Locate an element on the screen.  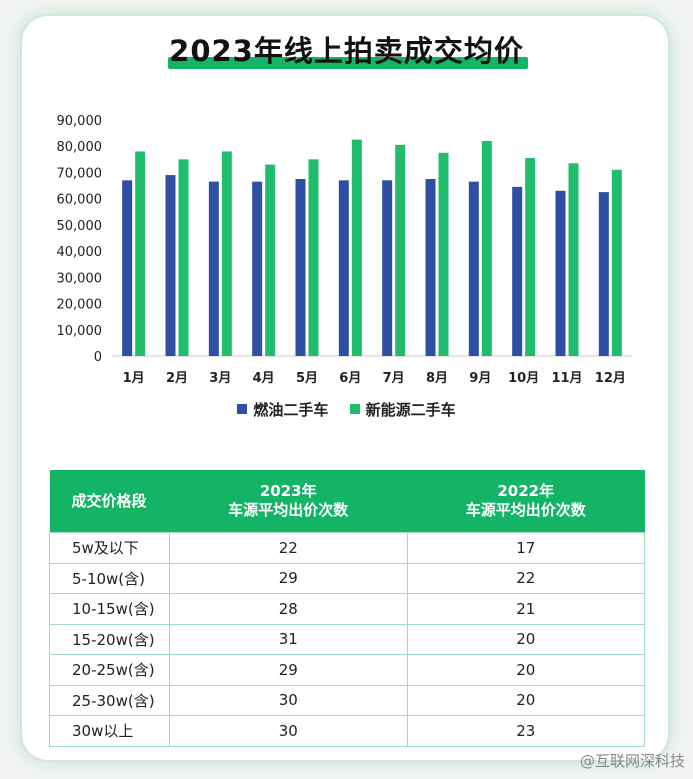
legend-label-ev: 新能源二手车 is located at coordinates (410, 410).